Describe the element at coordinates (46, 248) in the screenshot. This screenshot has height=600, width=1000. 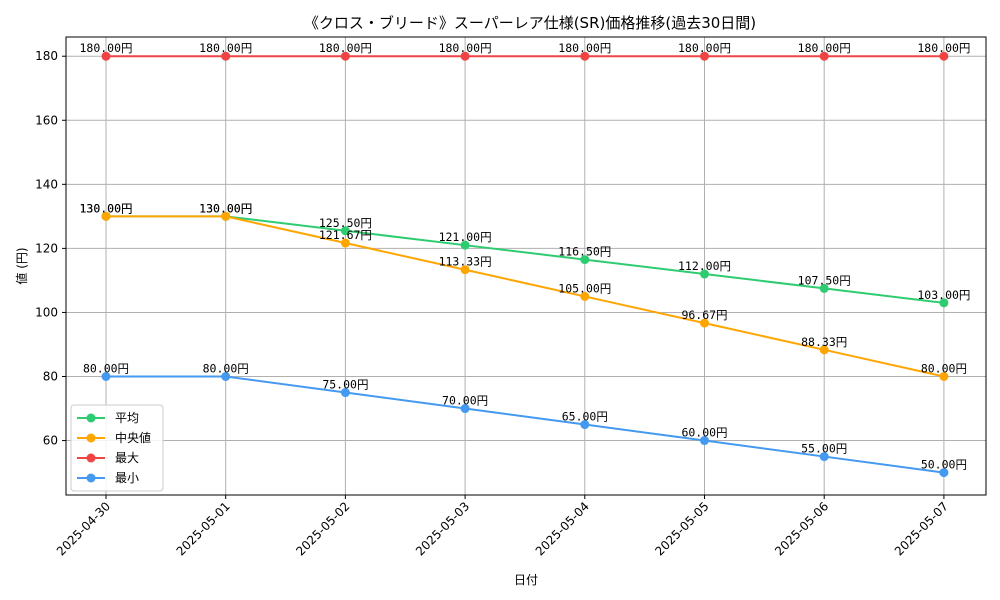
I see `y-tick-label: 120` at that location.